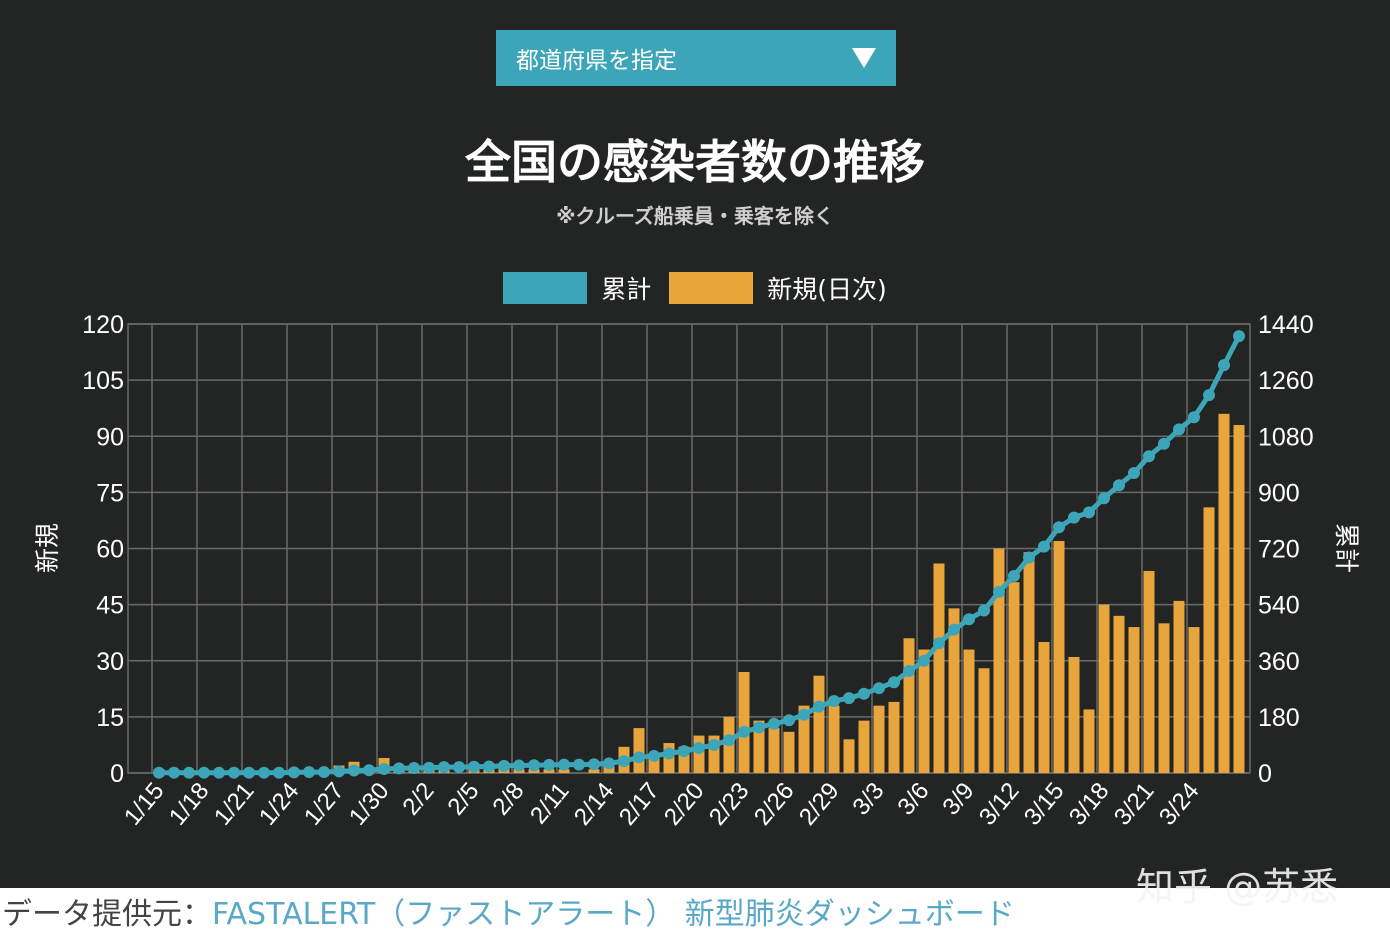 The width and height of the screenshot is (1390, 942). What do you see at coordinates (545, 288) in the screenshot?
I see `legend-swatch-cumulative` at bounding box center [545, 288].